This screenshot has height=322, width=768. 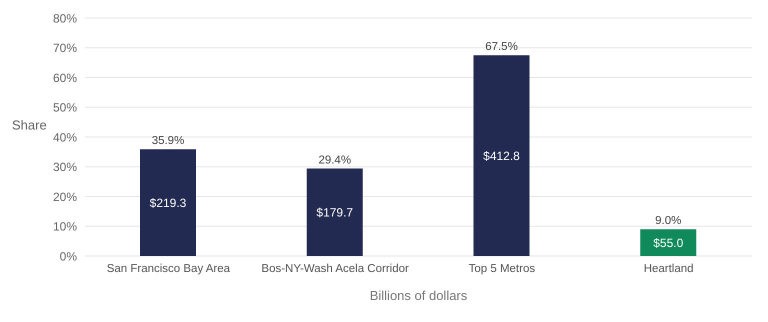 What do you see at coordinates (168, 141) in the screenshot?
I see `data-label: 35.9%` at bounding box center [168, 141].